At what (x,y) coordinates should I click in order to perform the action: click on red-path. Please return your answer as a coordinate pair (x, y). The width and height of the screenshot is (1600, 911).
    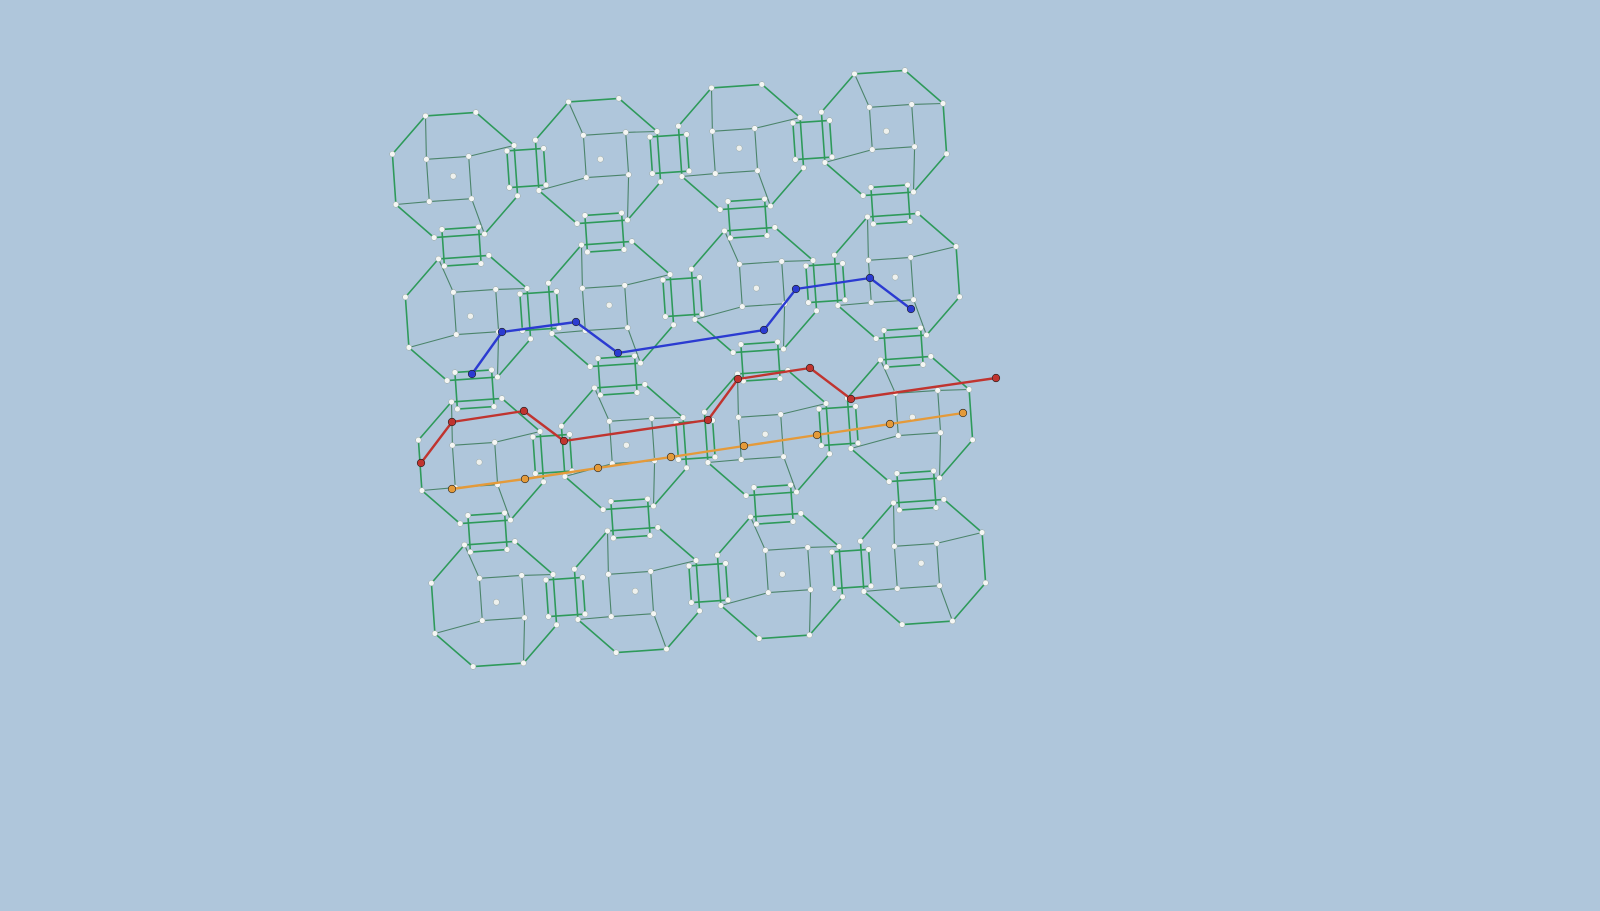
    Looking at the image, I should click on (708, 415).